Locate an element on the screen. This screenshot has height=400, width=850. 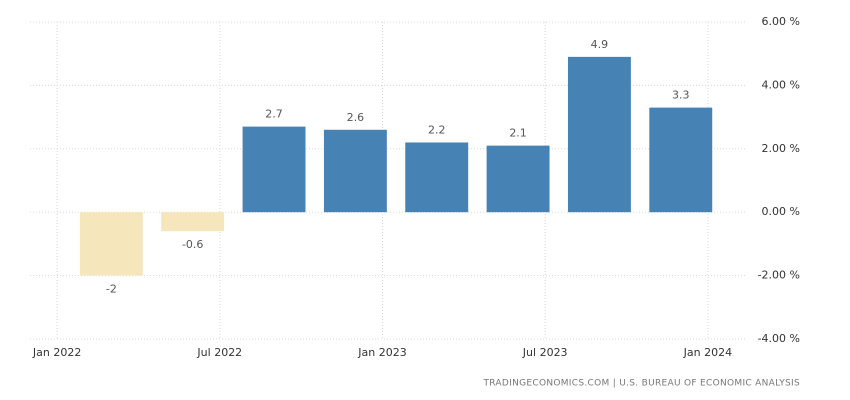
x-tick-label: Jul 2023 is located at coordinates (545, 352).